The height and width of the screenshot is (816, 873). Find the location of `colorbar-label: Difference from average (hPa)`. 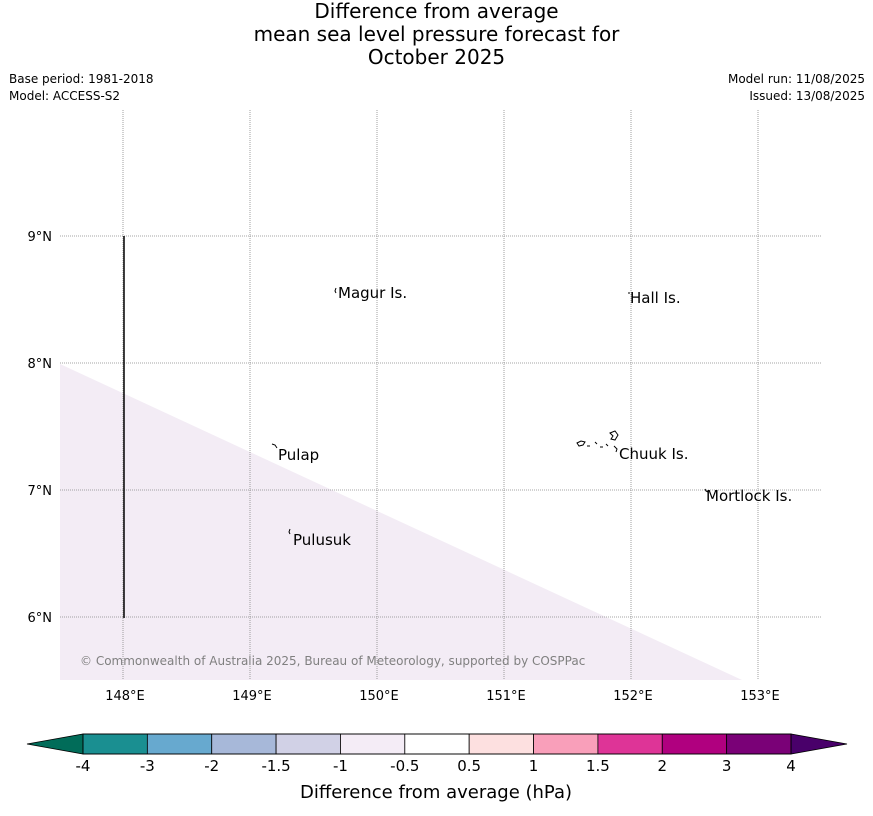

colorbar-label: Difference from average (hPa) is located at coordinates (436, 792).